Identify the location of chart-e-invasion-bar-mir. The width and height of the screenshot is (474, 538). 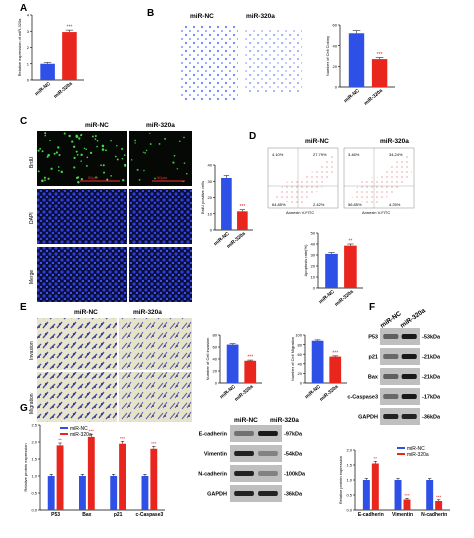
(250, 371).